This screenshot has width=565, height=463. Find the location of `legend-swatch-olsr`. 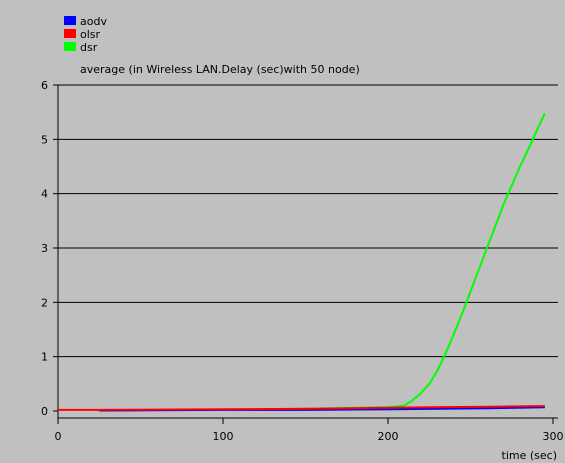

legend-swatch-olsr is located at coordinates (70, 33).